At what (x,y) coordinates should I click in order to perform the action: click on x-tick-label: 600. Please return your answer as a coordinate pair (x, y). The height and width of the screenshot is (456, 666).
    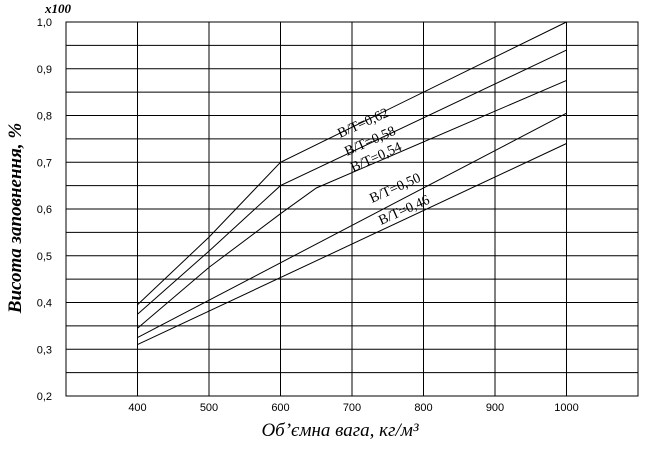
    Looking at the image, I should click on (280, 408).